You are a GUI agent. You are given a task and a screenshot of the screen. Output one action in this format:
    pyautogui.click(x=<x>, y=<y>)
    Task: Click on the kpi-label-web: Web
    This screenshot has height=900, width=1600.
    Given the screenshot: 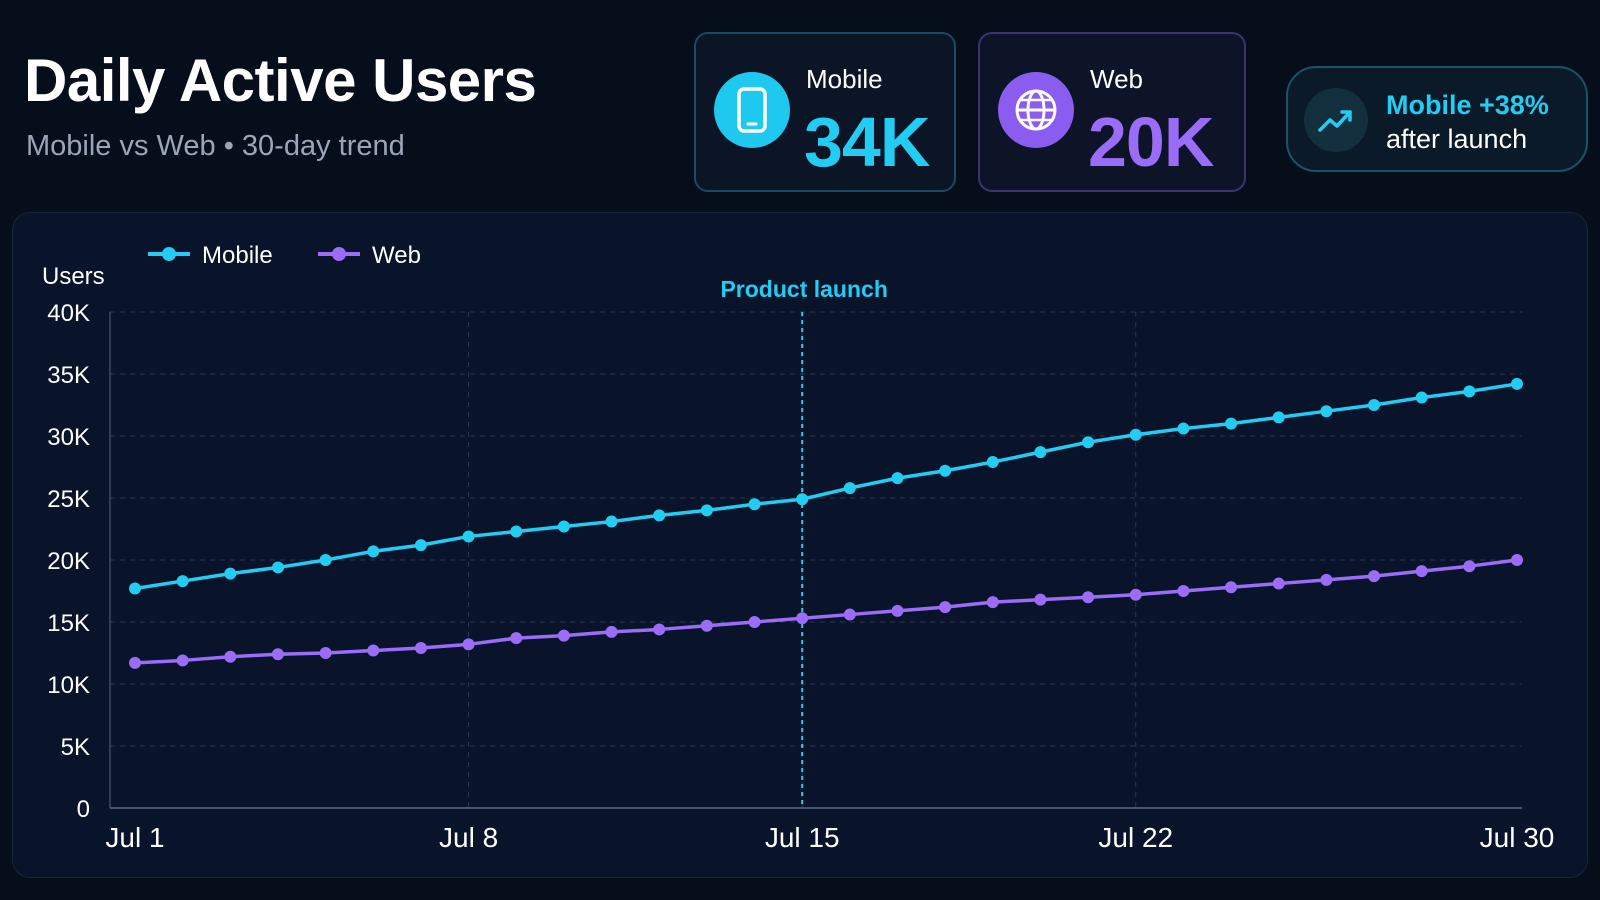 What is the action you would take?
    pyautogui.click(x=1116, y=79)
    